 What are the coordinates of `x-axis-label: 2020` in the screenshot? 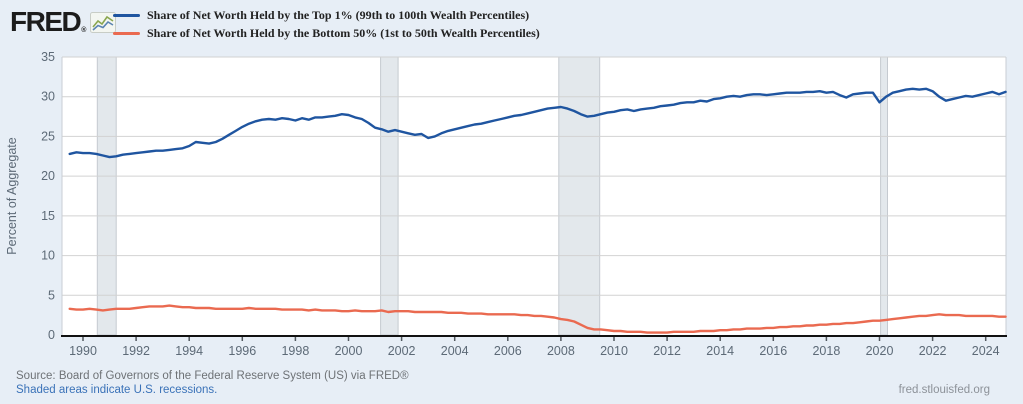 It's located at (880, 351).